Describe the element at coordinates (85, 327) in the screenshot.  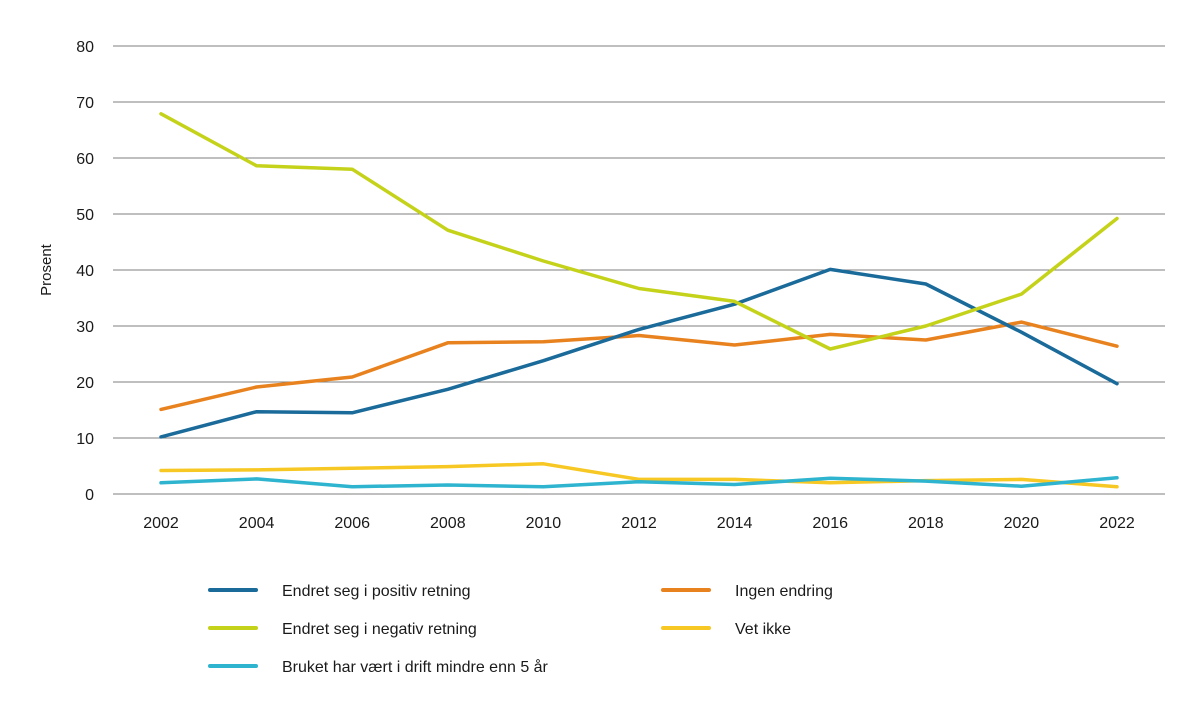
I see `y-tick-label-30: 30` at that location.